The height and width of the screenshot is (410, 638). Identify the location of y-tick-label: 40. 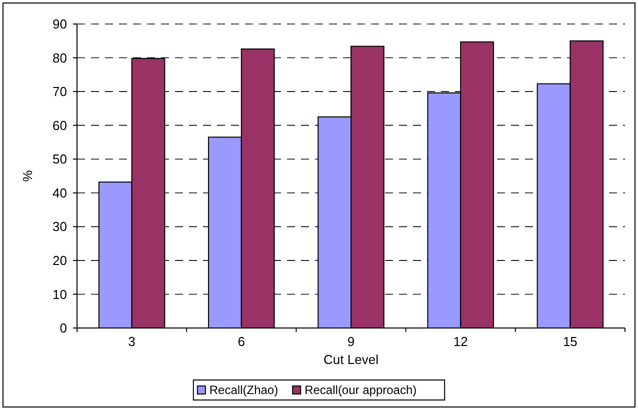
(59, 192).